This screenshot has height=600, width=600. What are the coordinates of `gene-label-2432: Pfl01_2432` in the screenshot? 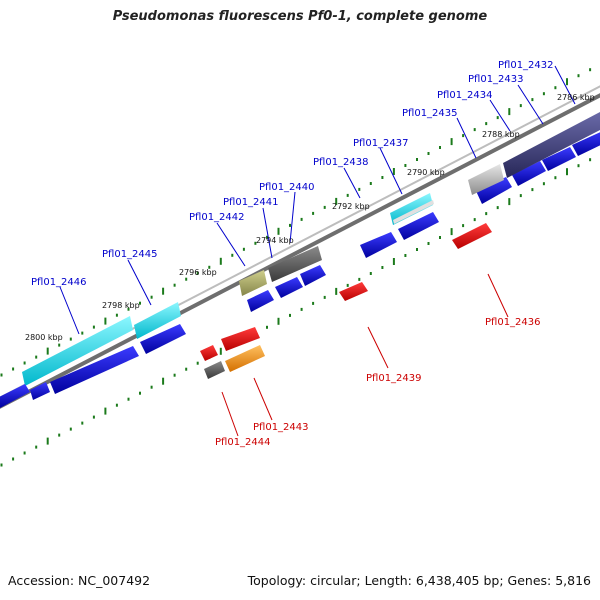 It's located at (526, 65).